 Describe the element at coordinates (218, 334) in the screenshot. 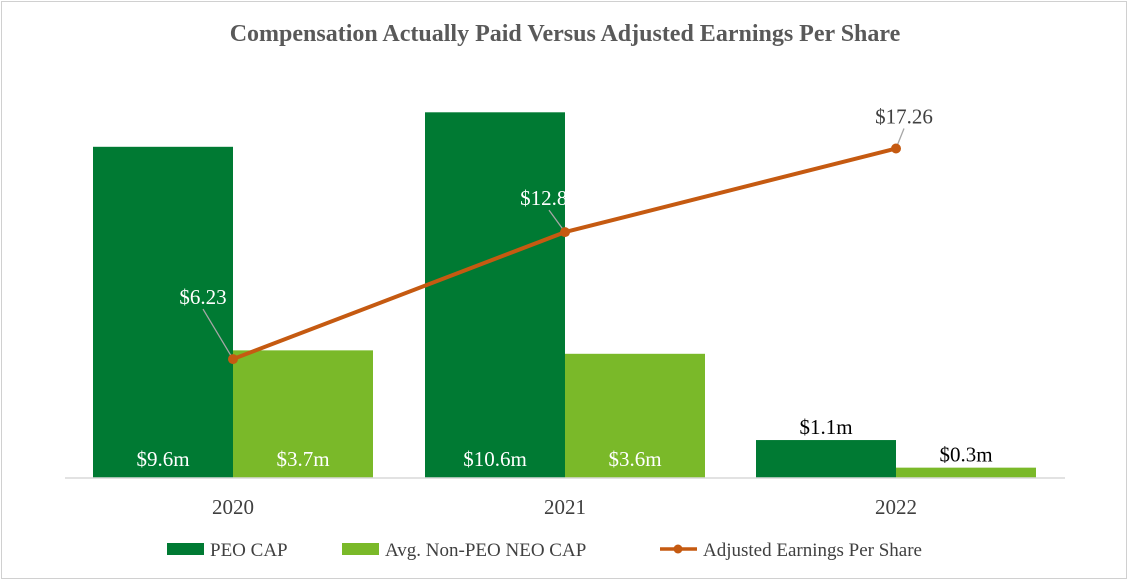

I see `eps-leader-2020` at that location.